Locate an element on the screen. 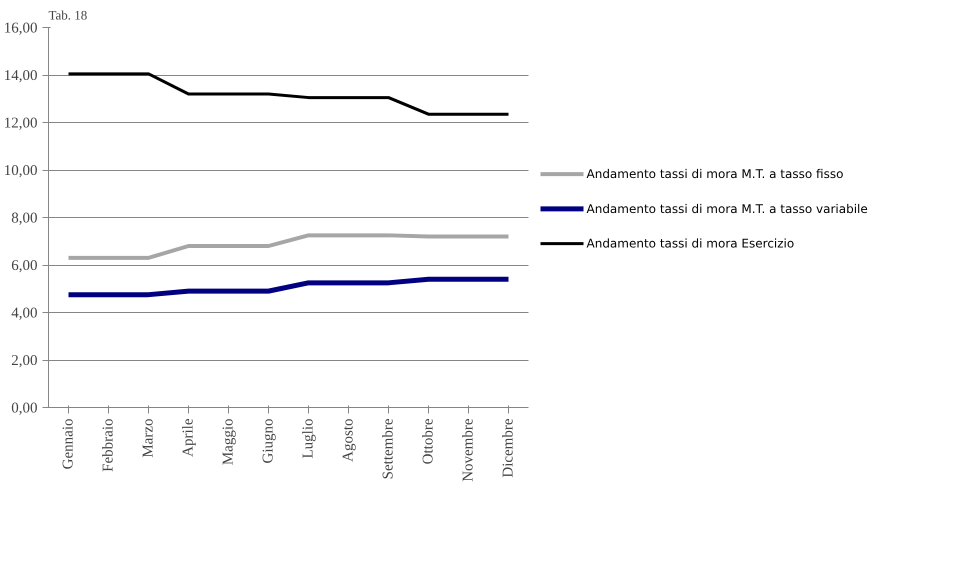 The width and height of the screenshot is (960, 571). y-tick-label: 0,00 is located at coordinates (24, 408).